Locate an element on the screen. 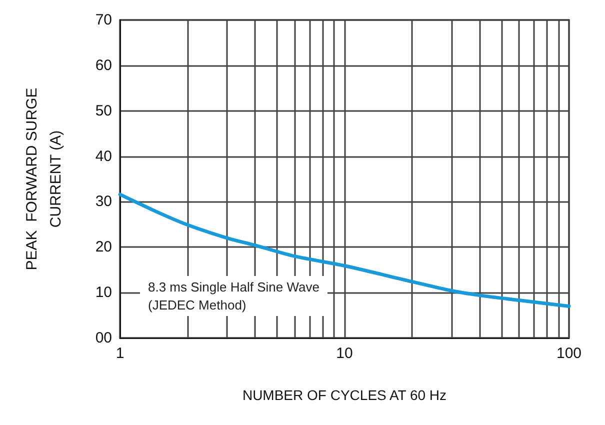 This screenshot has width=605, height=425. y-axis-title: PEAK FORWARD SURGE CURRENT (A) is located at coordinates (44, 179).